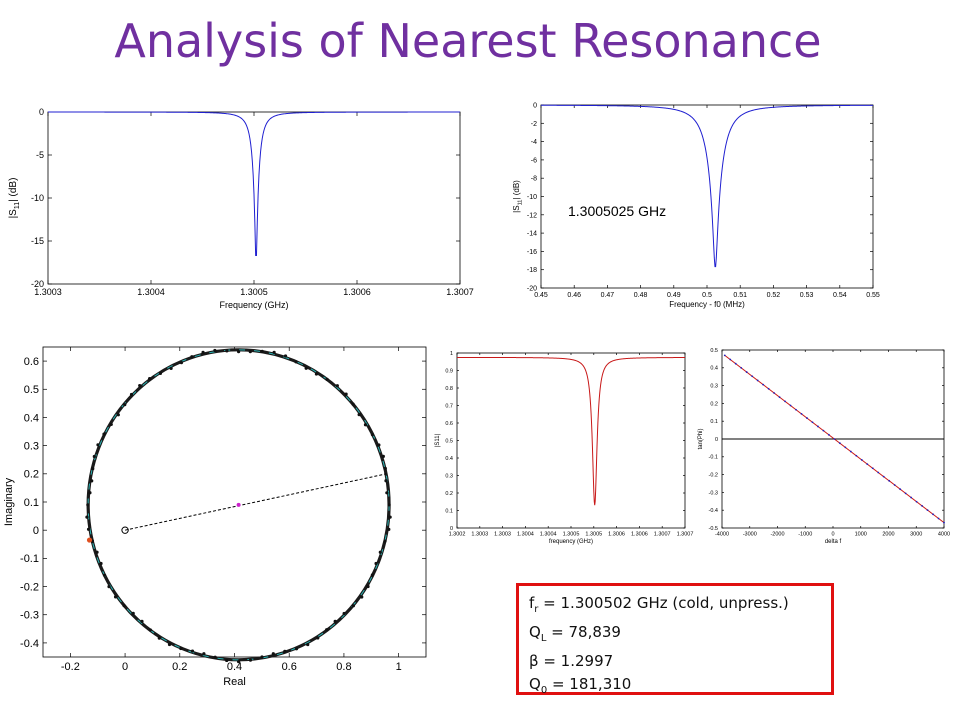 This screenshot has width=960, height=720. I want to click on x-tick-label: 0.4, so click(234, 667).